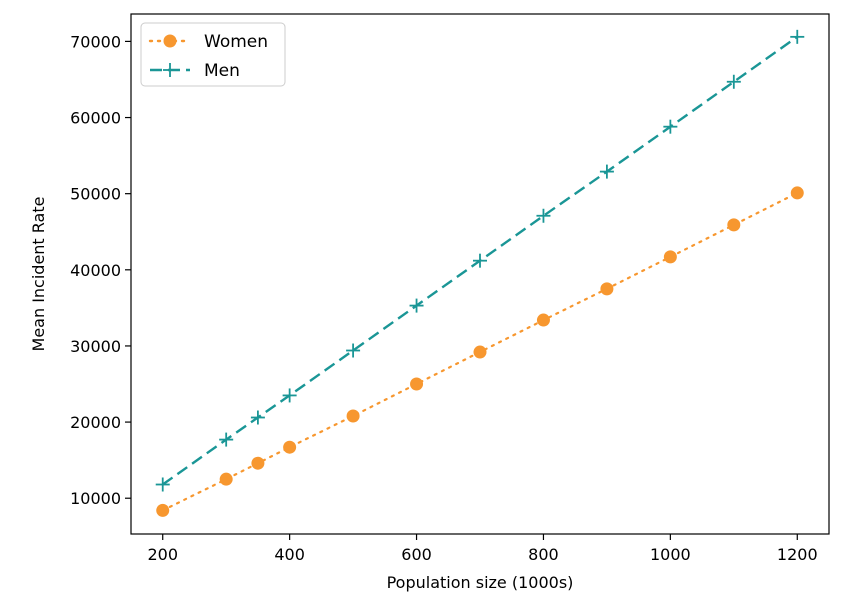  I want to click on y-tick-label: 70000, so click(95, 41).